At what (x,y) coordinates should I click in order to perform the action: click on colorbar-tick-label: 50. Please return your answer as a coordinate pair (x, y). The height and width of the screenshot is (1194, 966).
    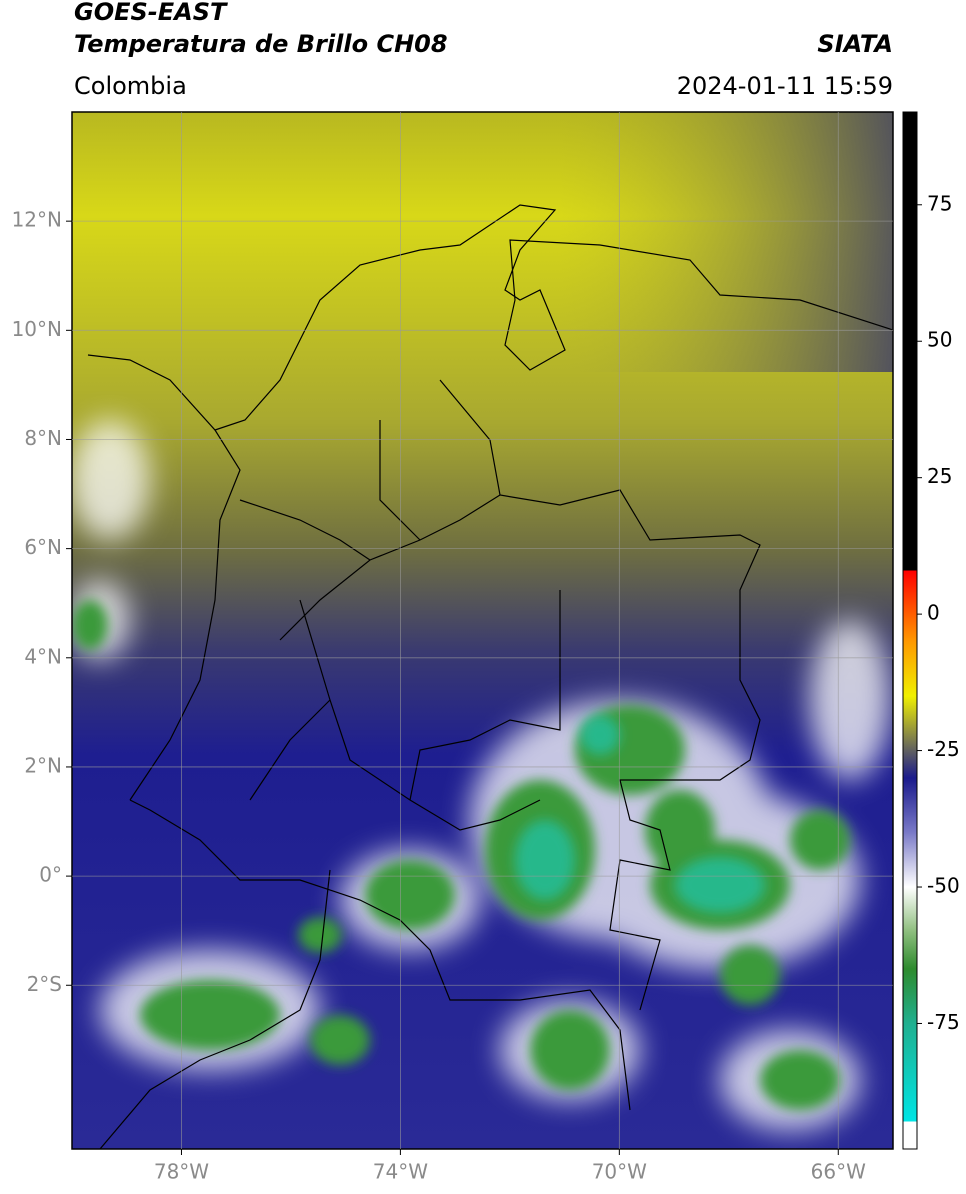
    Looking at the image, I should click on (939, 340).